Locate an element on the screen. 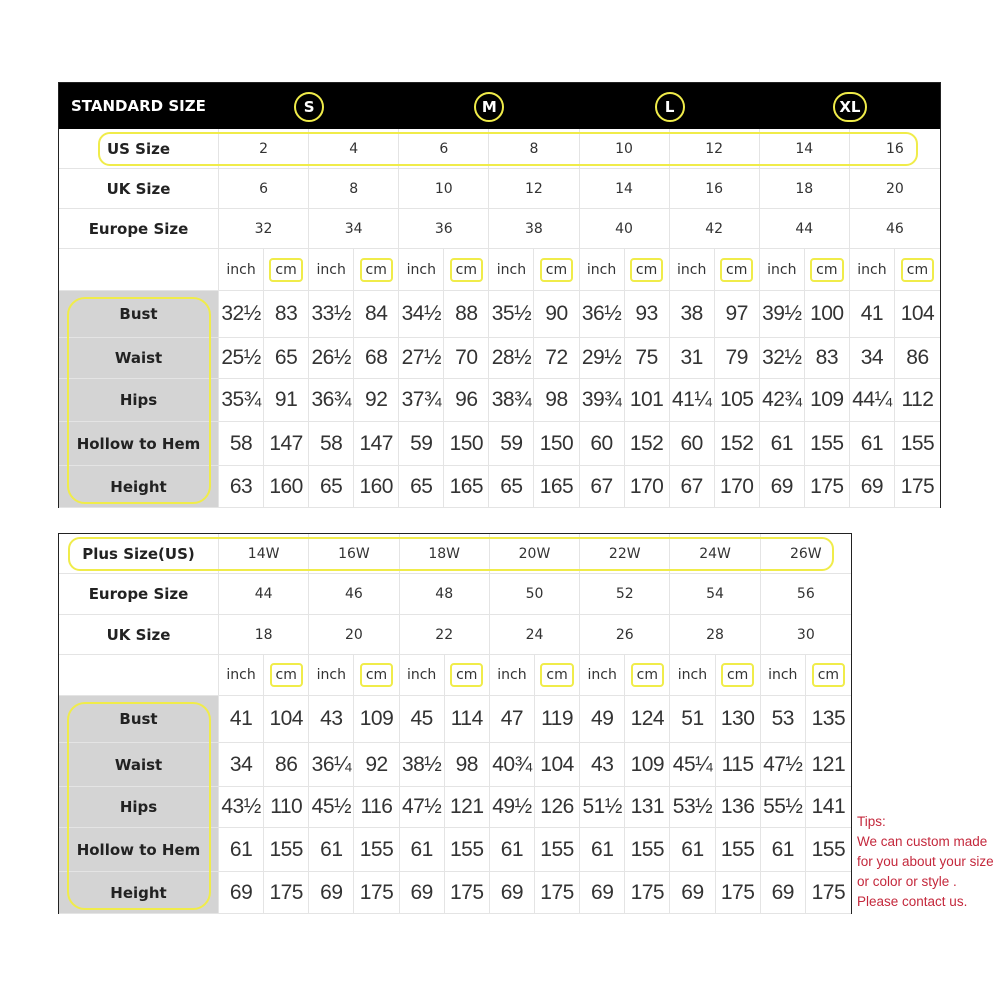 This screenshot has width=1000, height=1000. size-group-L: L is located at coordinates (669, 107).